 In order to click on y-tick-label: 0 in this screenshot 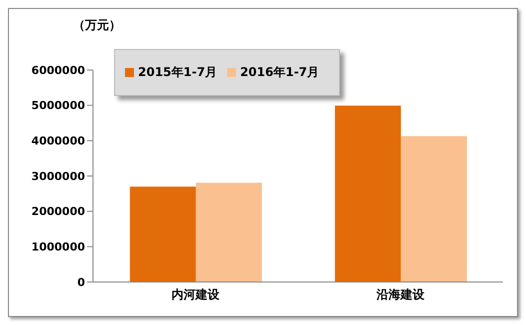, I will do `click(81, 282)`.